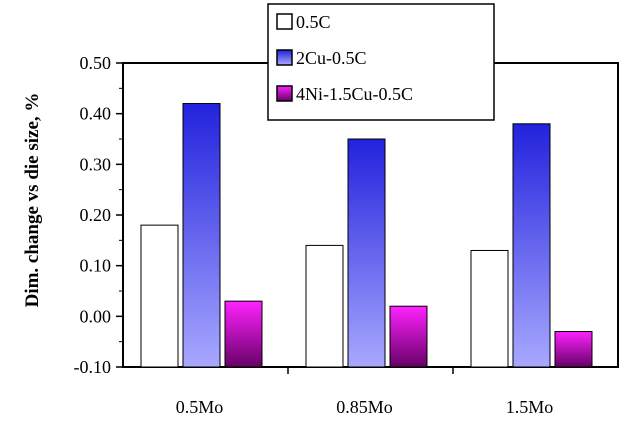  Describe the element at coordinates (365, 392) in the screenshot. I see `x-axis: 0.5Mo 0.85Mo 1.5Mo` at that location.